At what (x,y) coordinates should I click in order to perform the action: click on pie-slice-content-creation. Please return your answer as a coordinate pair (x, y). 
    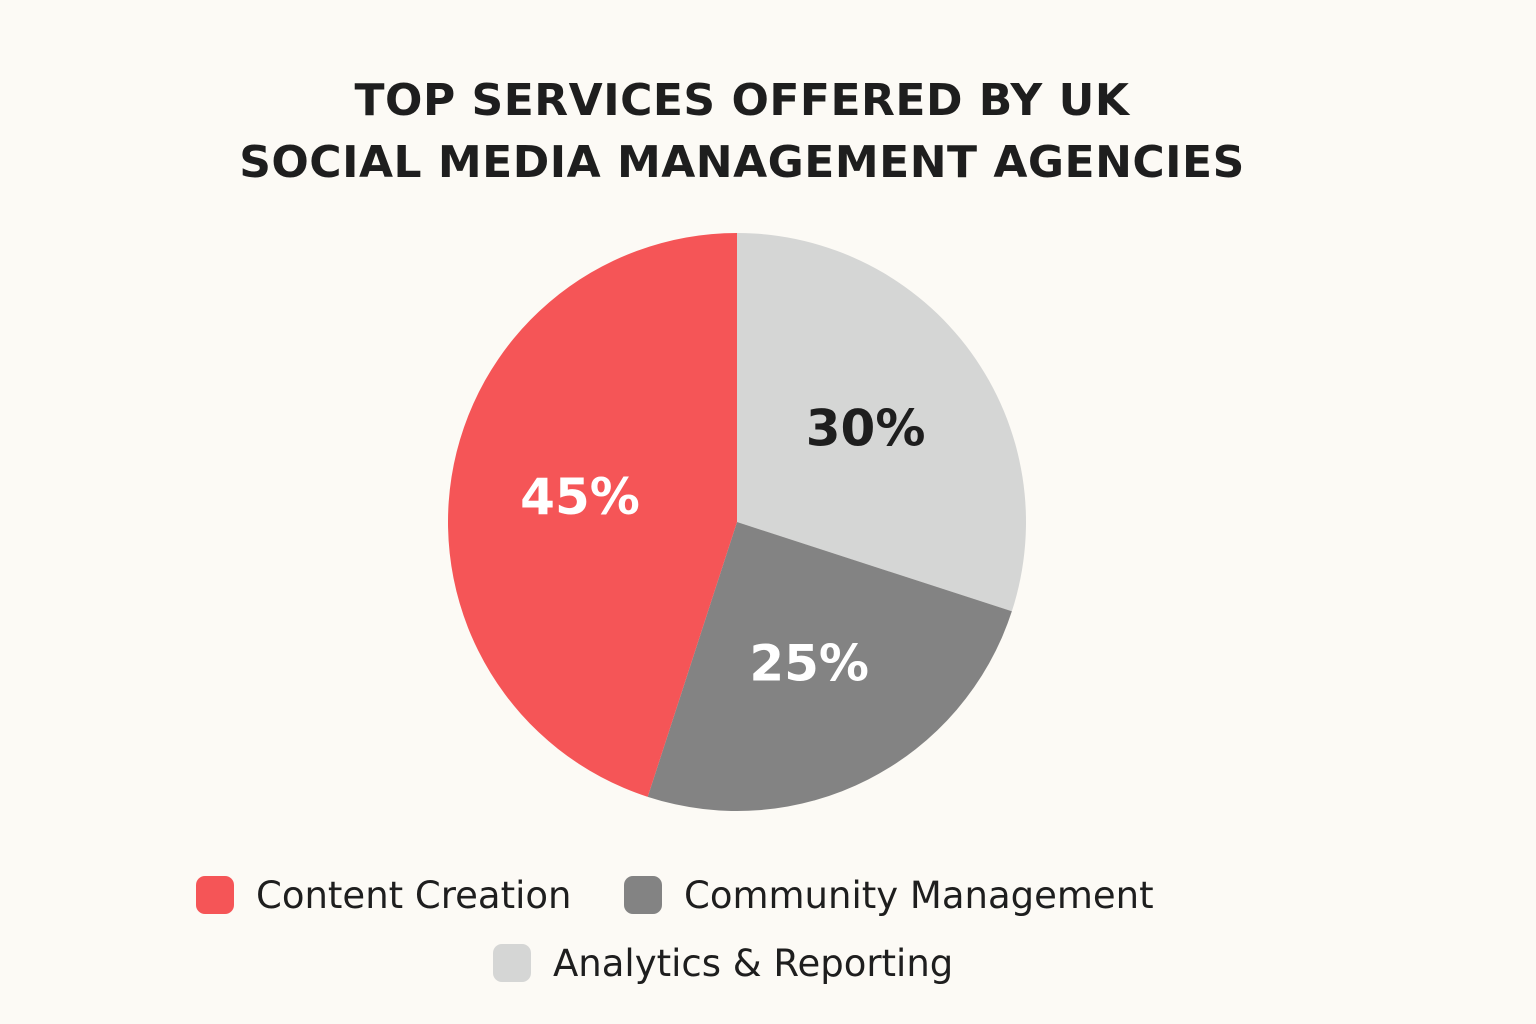
    Looking at the image, I should click on (592, 515).